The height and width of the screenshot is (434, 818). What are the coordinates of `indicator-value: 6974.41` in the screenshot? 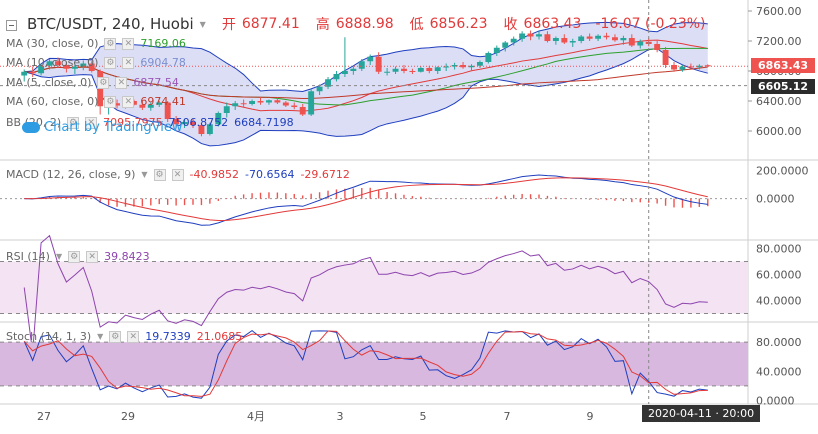 It's located at (163, 101).